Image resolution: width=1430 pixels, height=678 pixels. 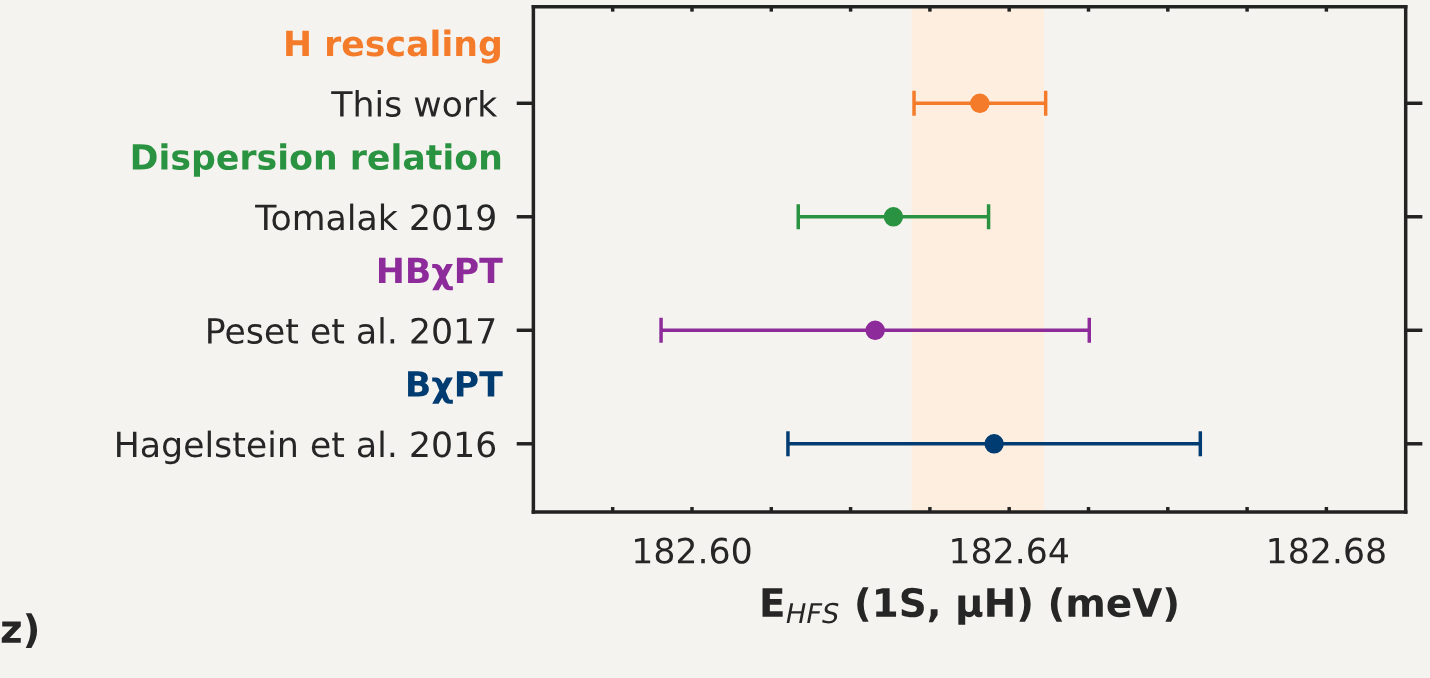 What do you see at coordinates (306, 447) in the screenshot?
I see `y-tick-label: Hagelstein et al. 2016` at bounding box center [306, 447].